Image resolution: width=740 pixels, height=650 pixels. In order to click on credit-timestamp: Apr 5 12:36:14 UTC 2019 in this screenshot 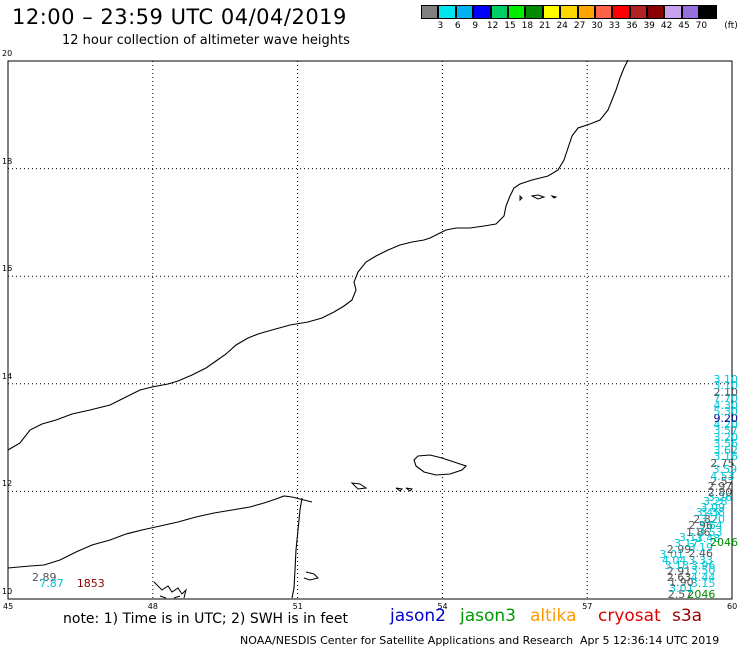, I will do `click(650, 640)`.